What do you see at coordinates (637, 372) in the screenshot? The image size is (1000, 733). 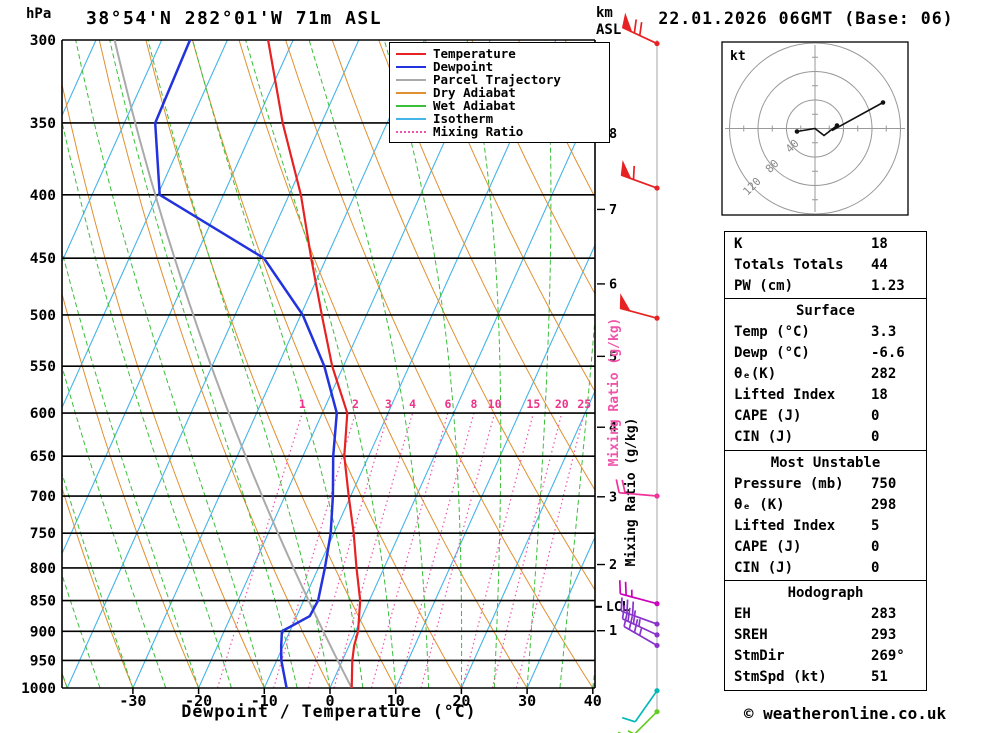 I see `wind-barb-column` at bounding box center [637, 372].